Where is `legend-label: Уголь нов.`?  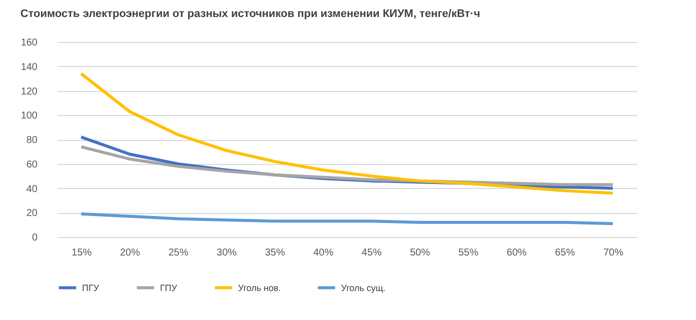
legend-label: Уголь нов. is located at coordinates (259, 287).